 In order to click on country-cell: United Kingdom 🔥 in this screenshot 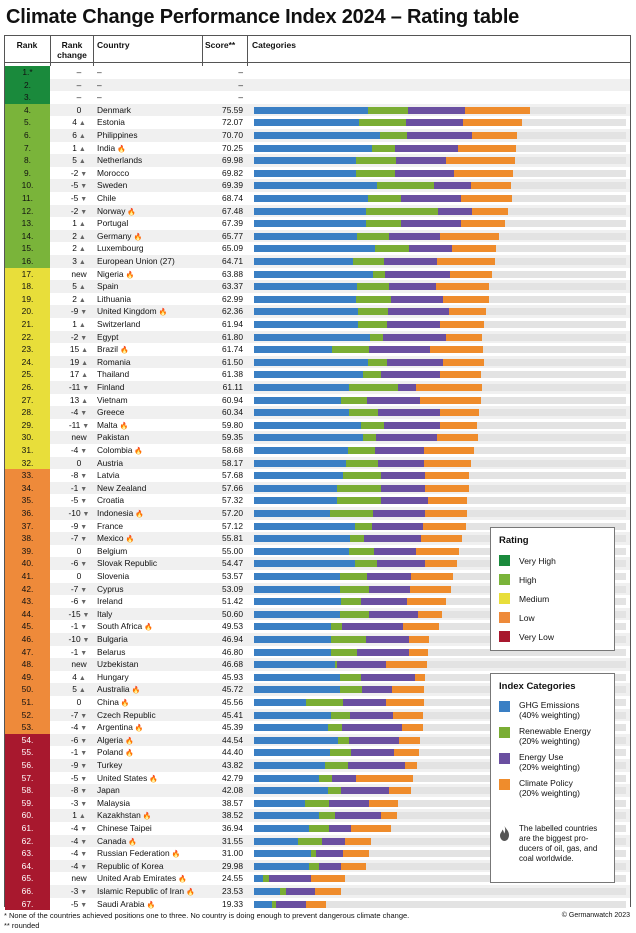, I will do `click(152, 311)`.